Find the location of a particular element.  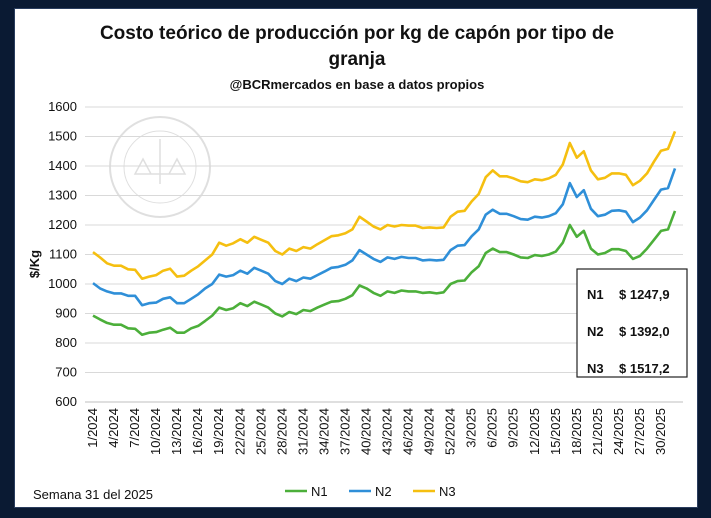

annotation-value-N1: $ 1247,9 is located at coordinates (644, 294).